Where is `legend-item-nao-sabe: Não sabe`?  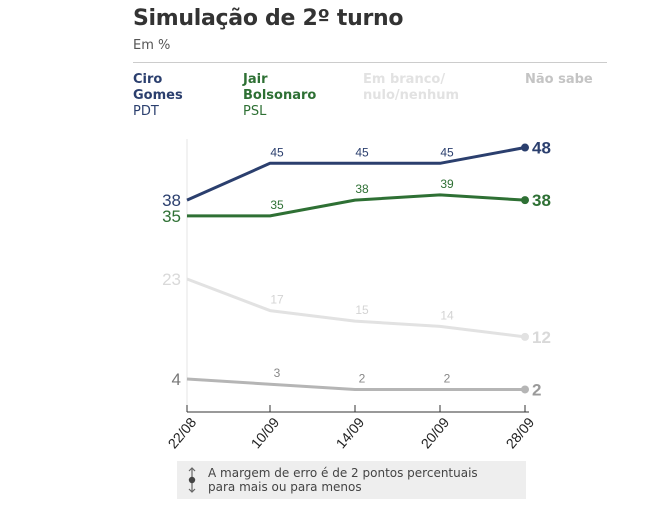 legend-item-nao-sabe: Não sabe is located at coordinates (559, 80).